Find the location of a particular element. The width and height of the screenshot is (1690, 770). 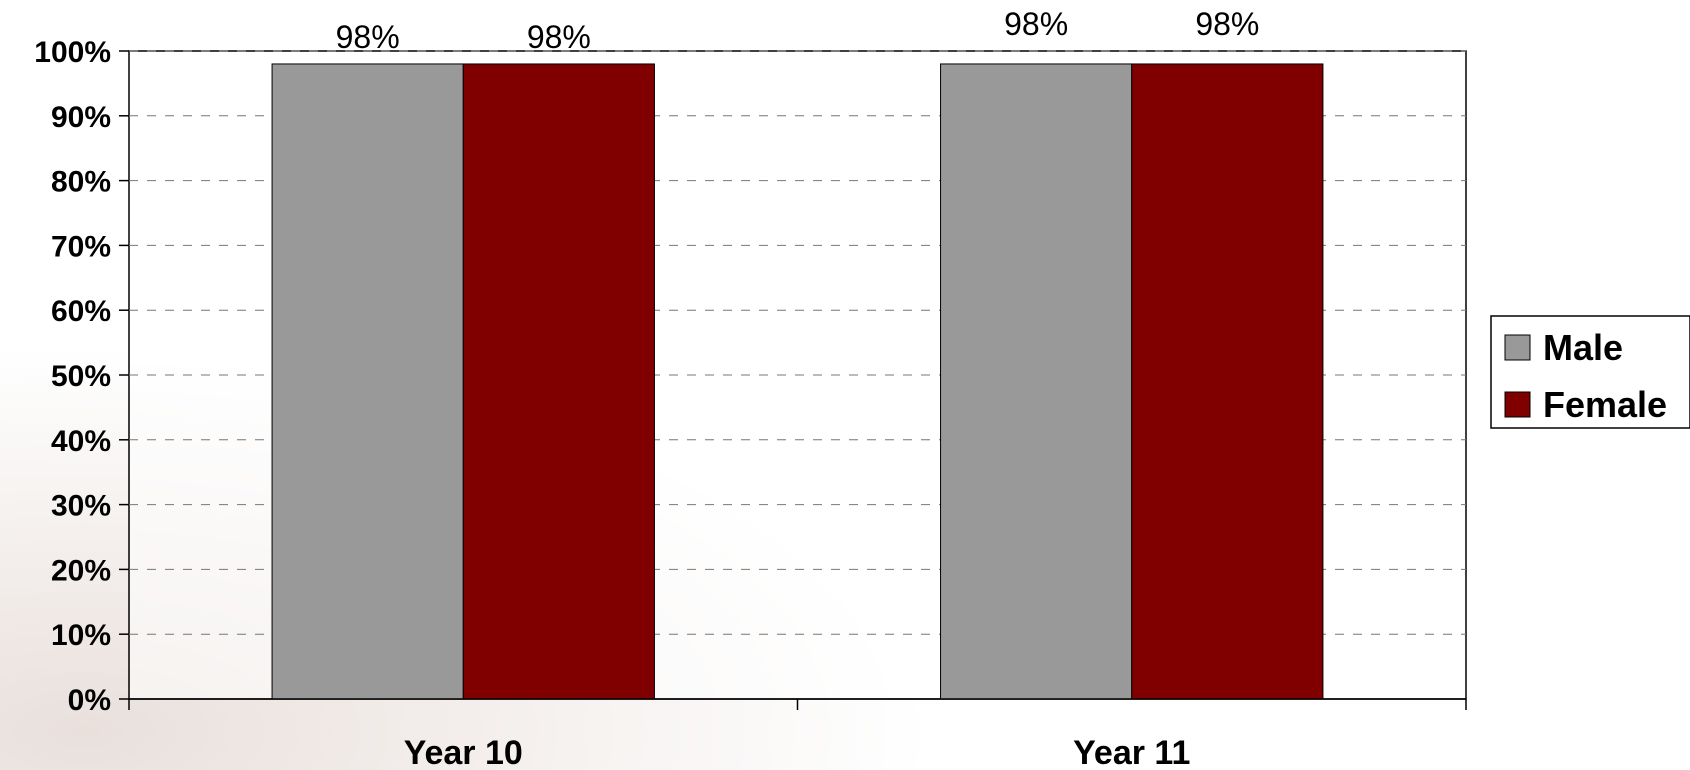

legend-label-male: Male is located at coordinates (1583, 347).